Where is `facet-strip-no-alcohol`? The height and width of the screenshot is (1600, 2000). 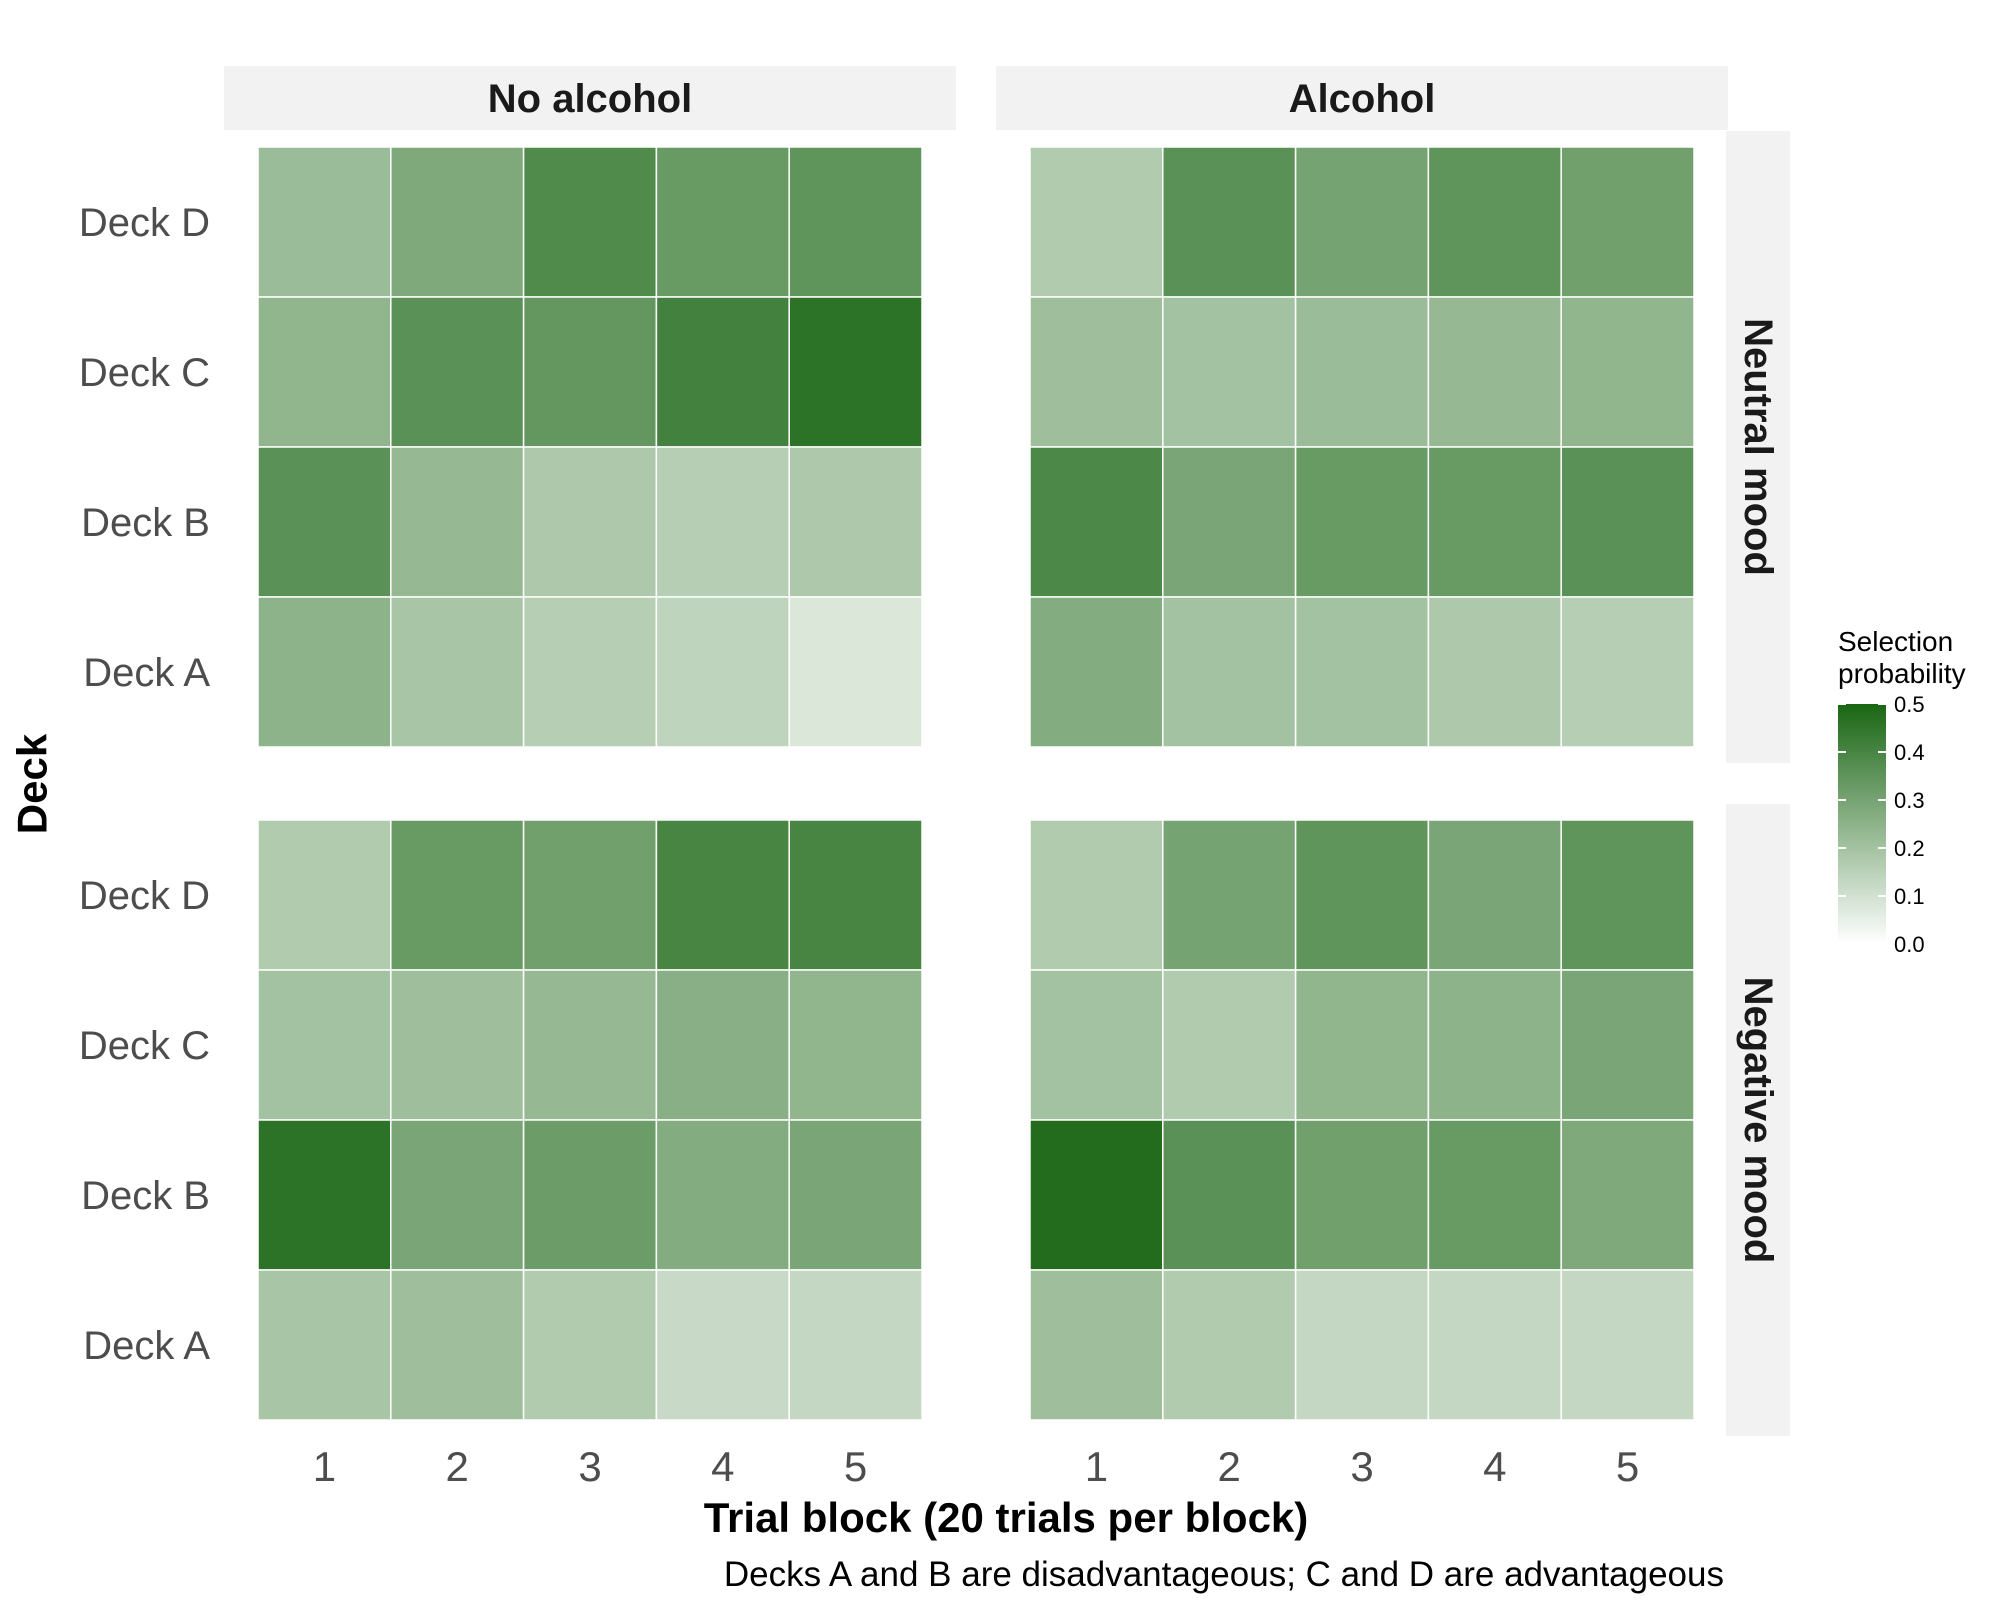
facet-strip-no-alcohol is located at coordinates (590, 98).